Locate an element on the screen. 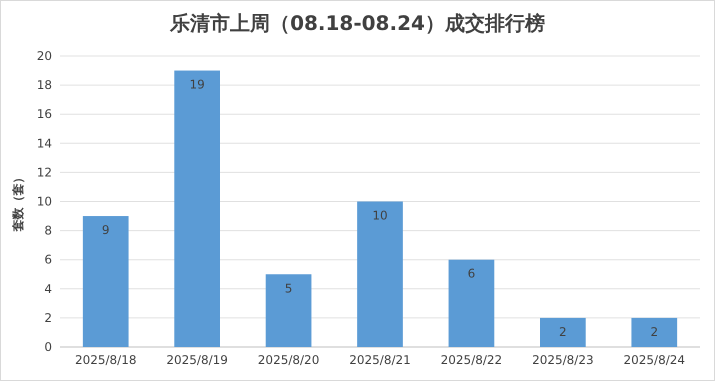 The image size is (715, 381). data-label: 10 is located at coordinates (380, 215).